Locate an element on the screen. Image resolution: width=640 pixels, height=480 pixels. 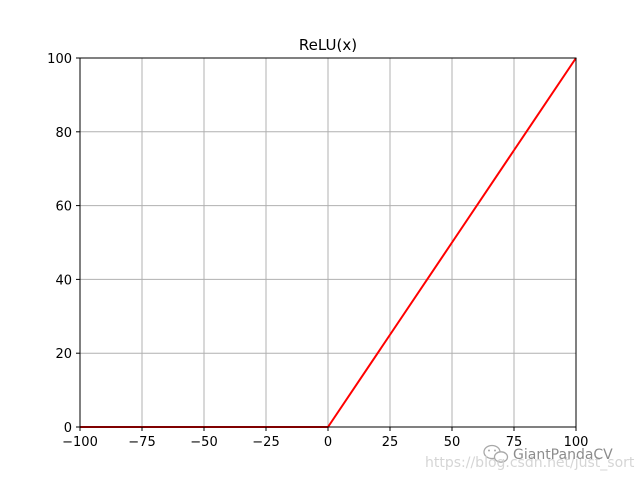
x-tick-label: 75 is located at coordinates (514, 442).